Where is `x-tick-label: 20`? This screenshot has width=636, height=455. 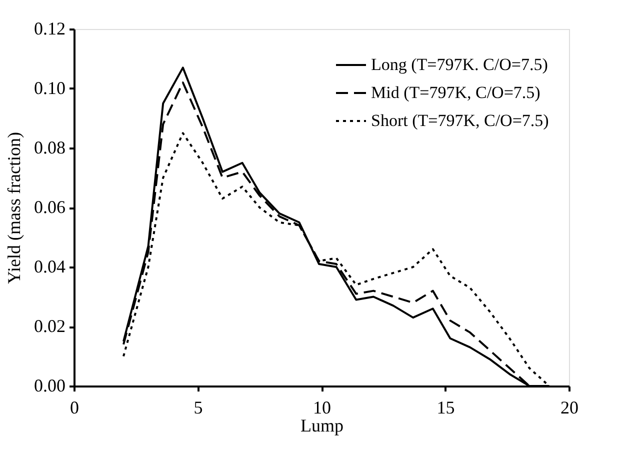 x-tick-label: 20 is located at coordinates (569, 408).